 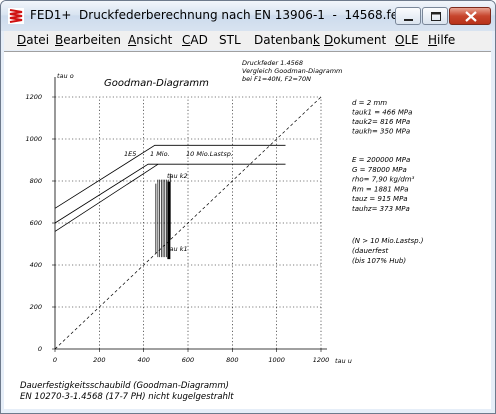 I want to click on maximize-button, so click(x=435, y=16).